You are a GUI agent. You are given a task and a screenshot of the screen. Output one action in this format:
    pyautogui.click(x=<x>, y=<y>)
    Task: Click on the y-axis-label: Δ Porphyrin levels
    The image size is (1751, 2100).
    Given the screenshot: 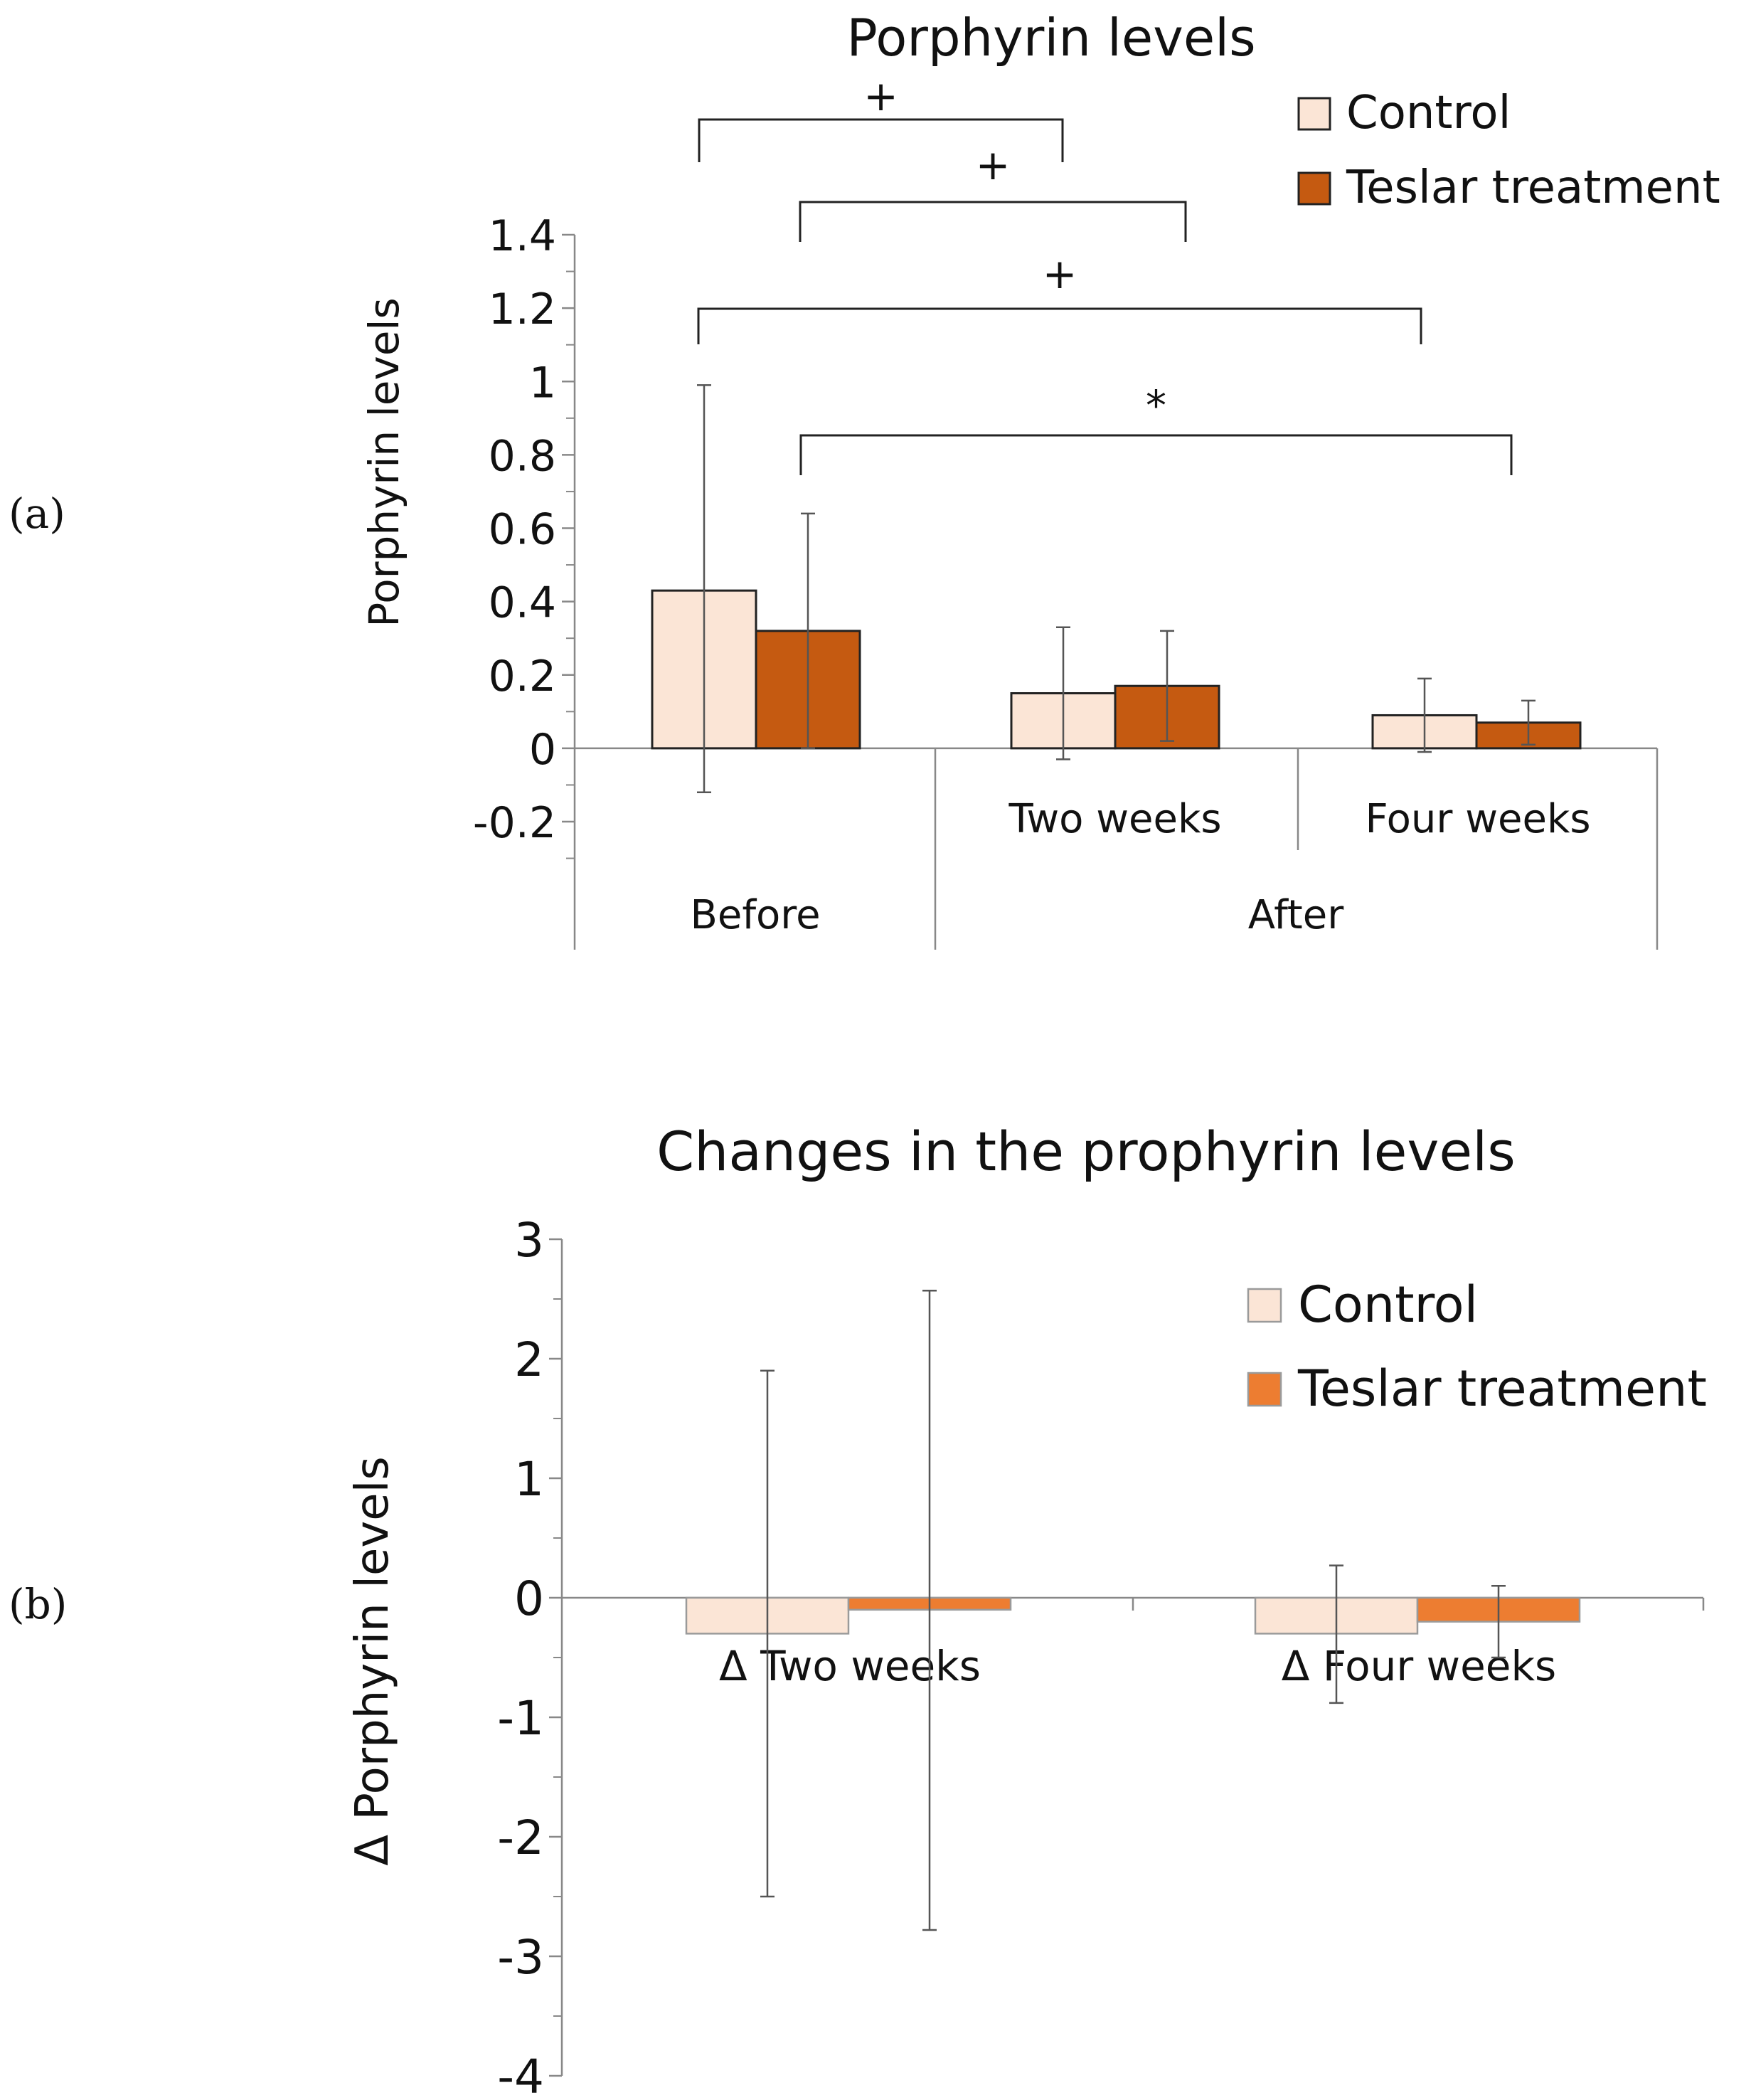 What is the action you would take?
    pyautogui.click(x=372, y=1661)
    